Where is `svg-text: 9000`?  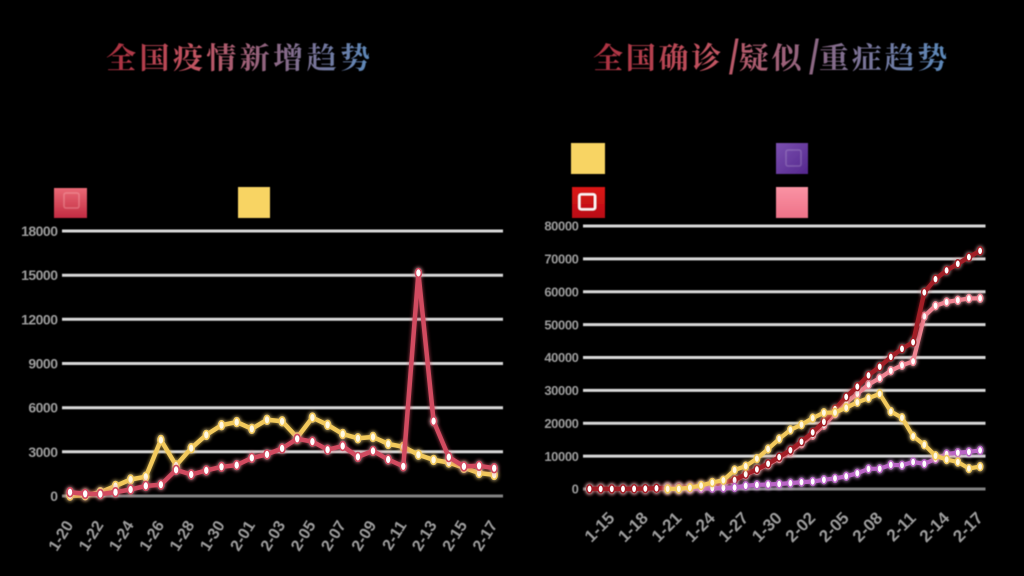
svg-text: 9000 is located at coordinates (43, 364).